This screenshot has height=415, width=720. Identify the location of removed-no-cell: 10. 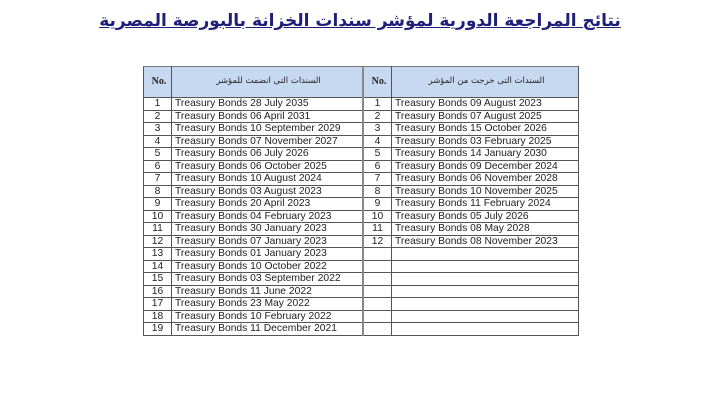
(377, 216).